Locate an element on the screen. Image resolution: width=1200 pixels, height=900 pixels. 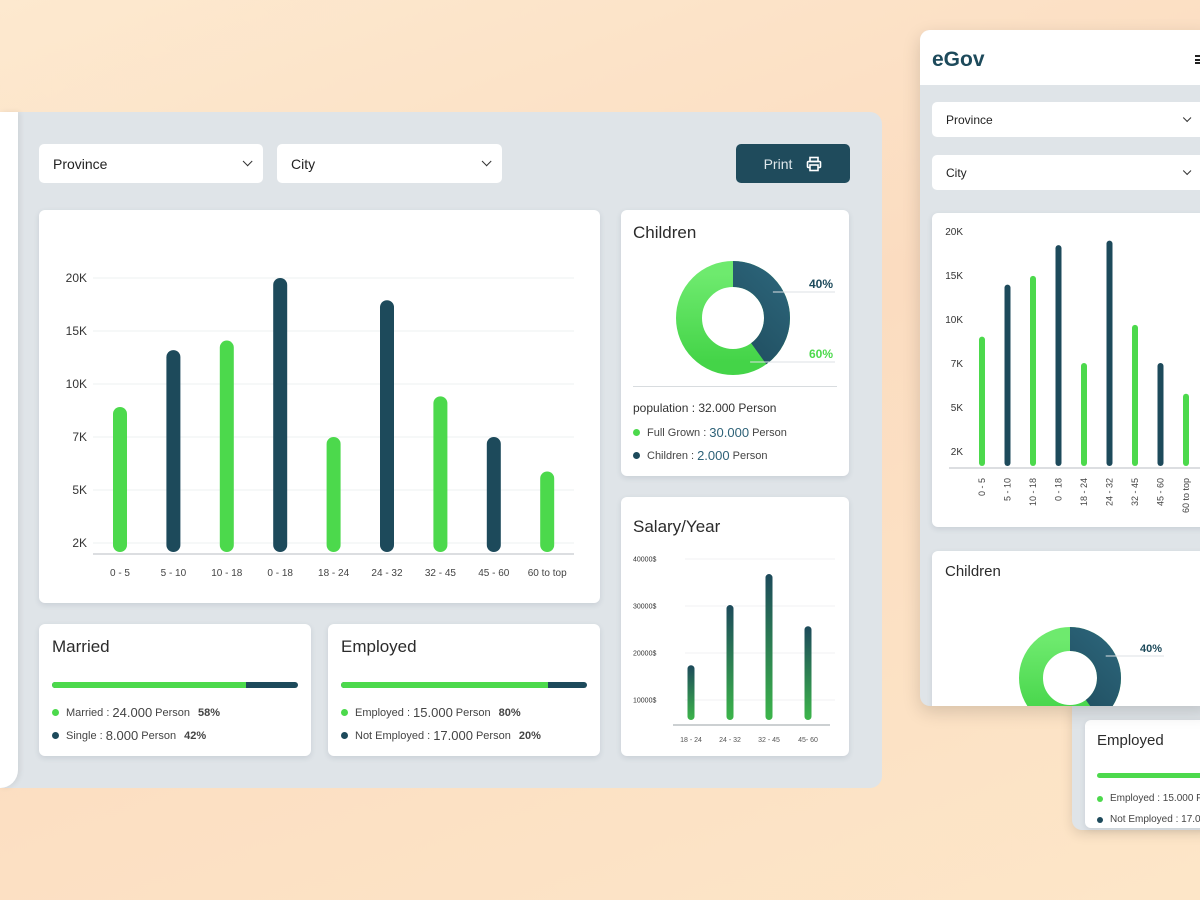
slice-label-60: 60% is located at coordinates (821, 354).